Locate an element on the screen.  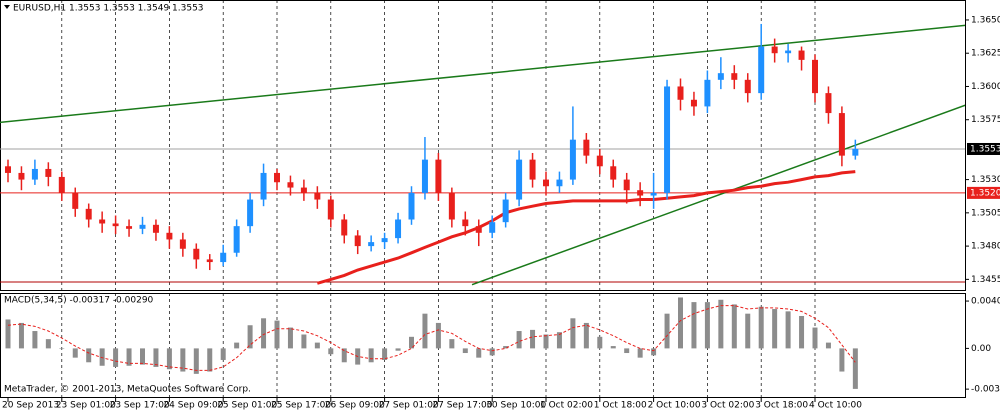
y-tick-label: -0.00352 is located at coordinates (985, 390).